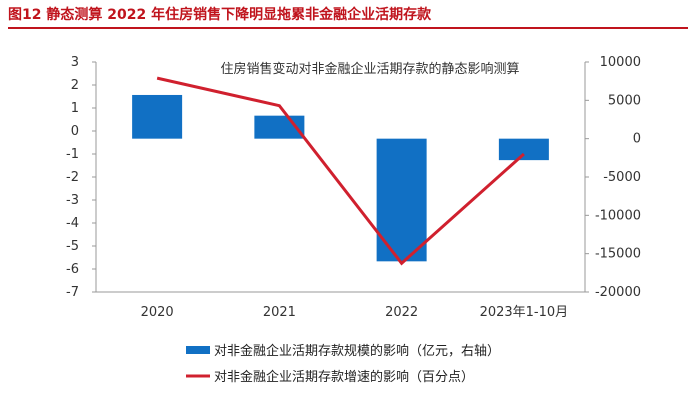 The height and width of the screenshot is (405, 696). I want to click on left-tick-label: -6, so click(72, 269).